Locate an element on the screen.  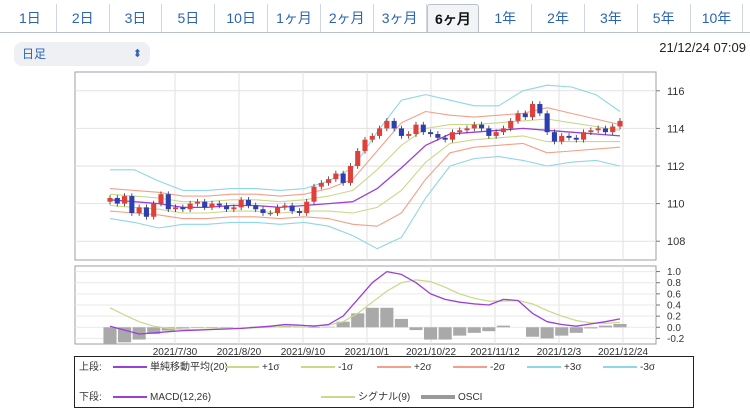
tab-13: 10年 is located at coordinates (717, 18).